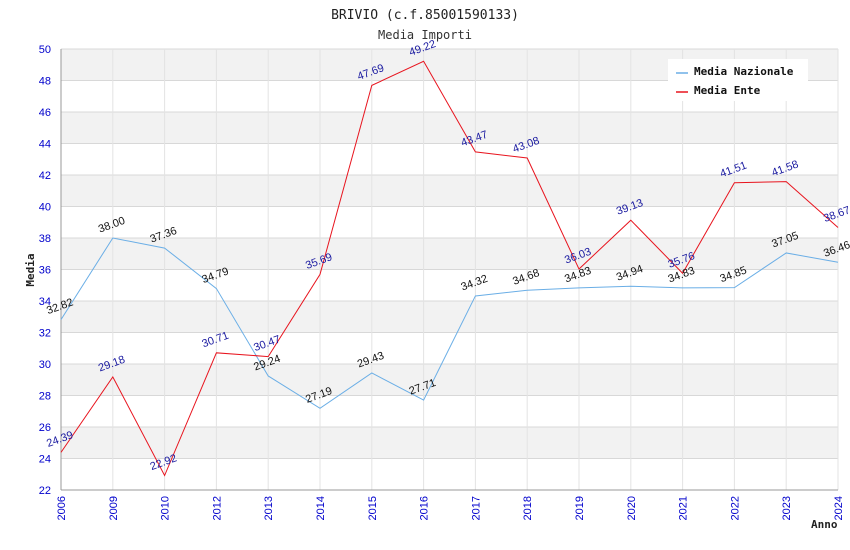  I want to click on x-tick-label: 2013, so click(269, 508).